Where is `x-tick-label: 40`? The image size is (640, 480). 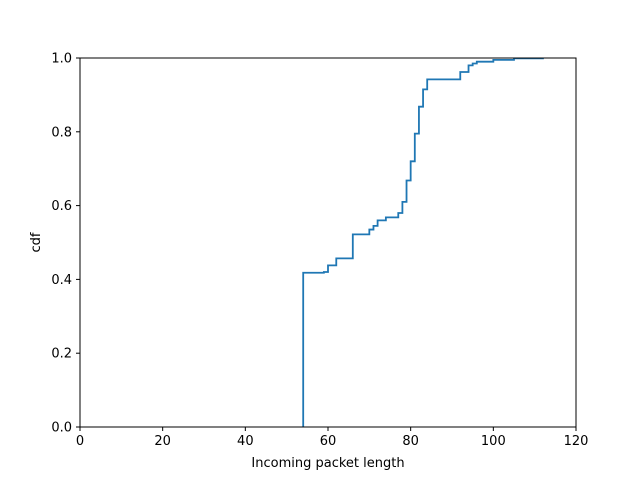 x-tick-label: 40 is located at coordinates (245, 441).